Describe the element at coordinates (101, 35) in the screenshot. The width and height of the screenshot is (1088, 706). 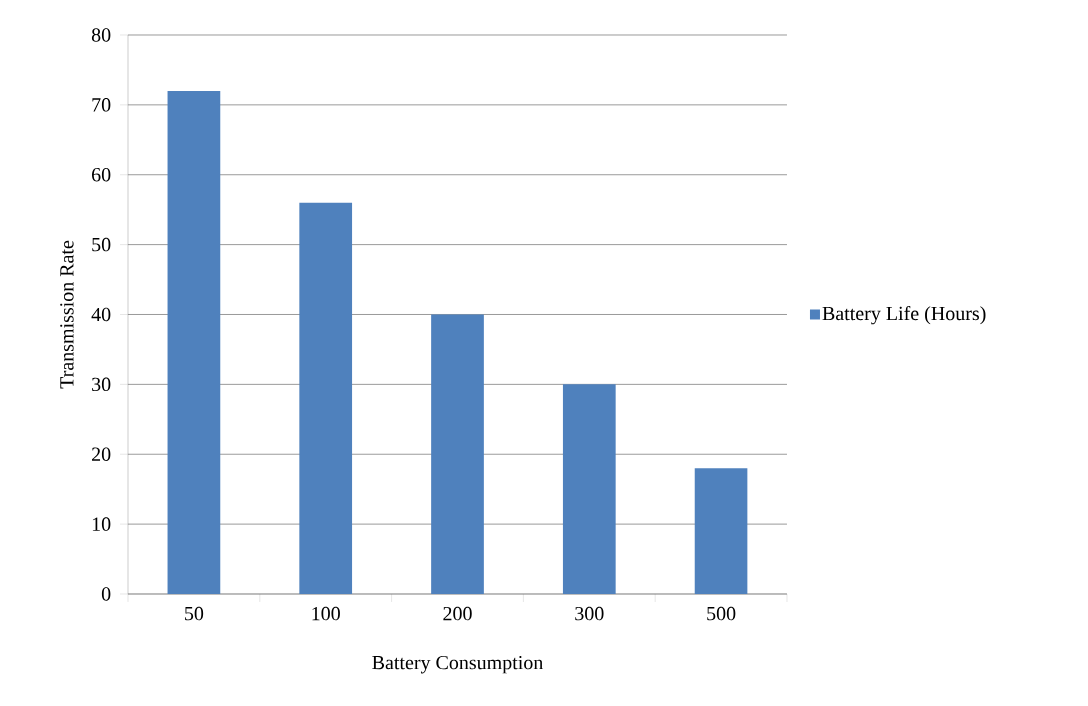
I see `y-tick-label: 80` at that location.